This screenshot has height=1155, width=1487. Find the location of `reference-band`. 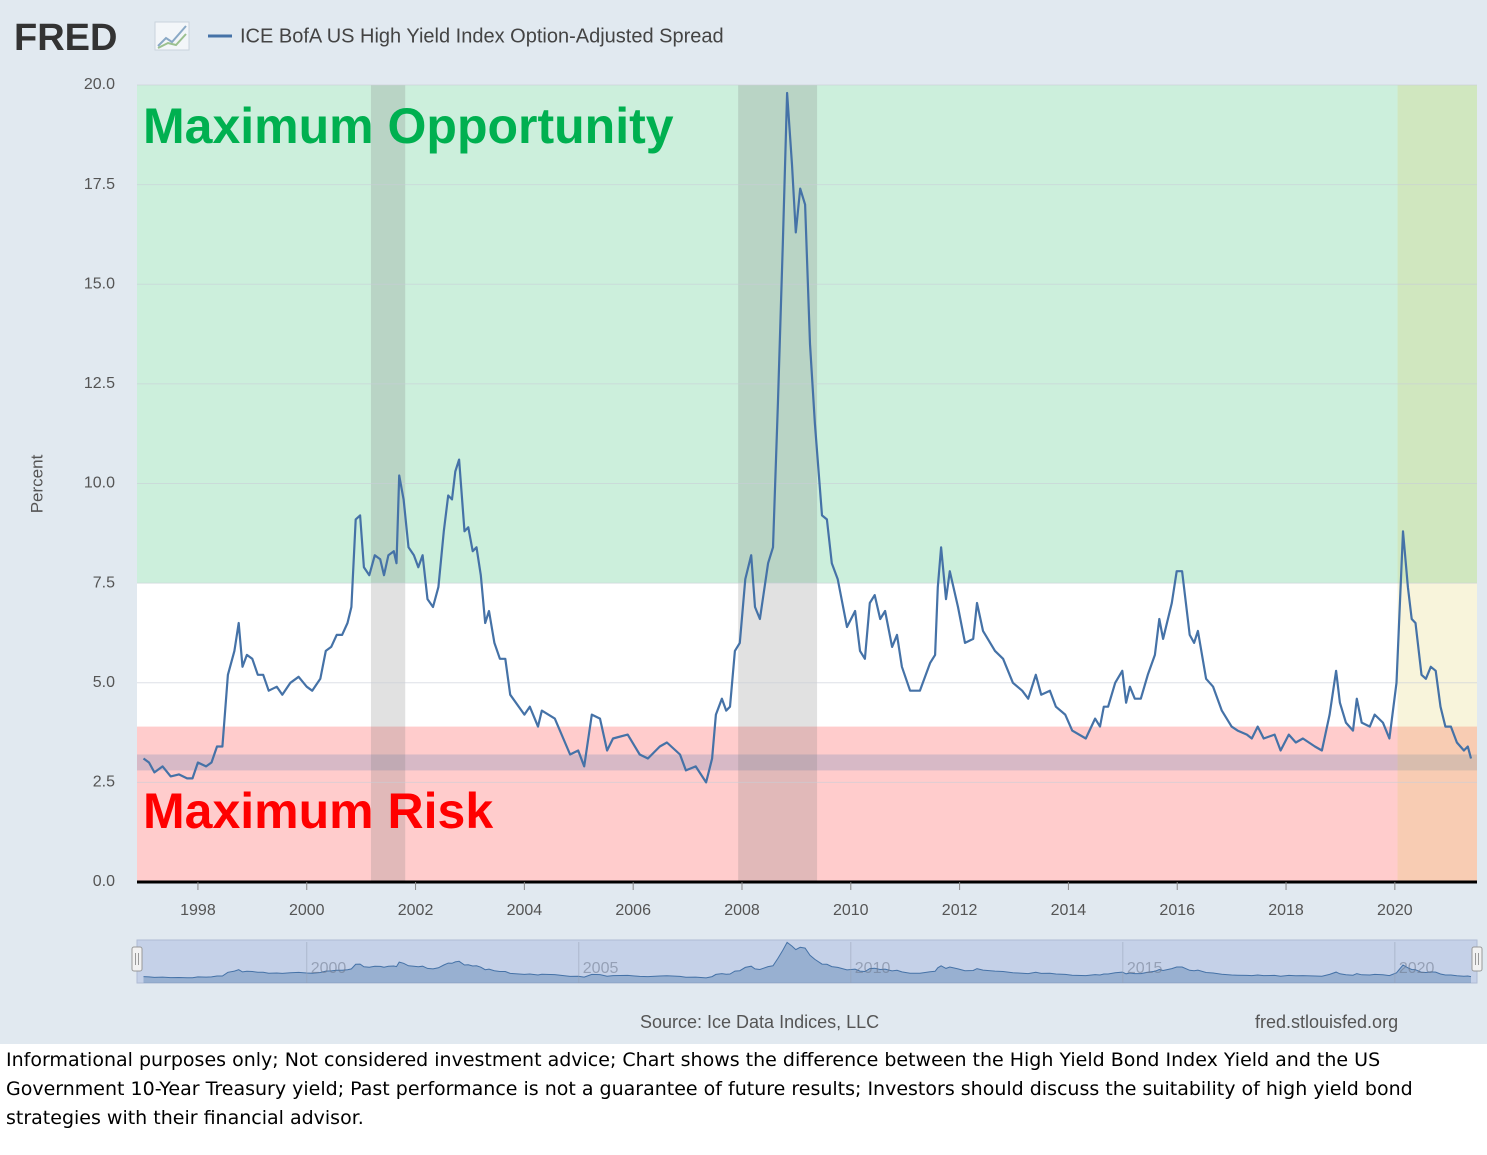

reference-band is located at coordinates (807, 762).